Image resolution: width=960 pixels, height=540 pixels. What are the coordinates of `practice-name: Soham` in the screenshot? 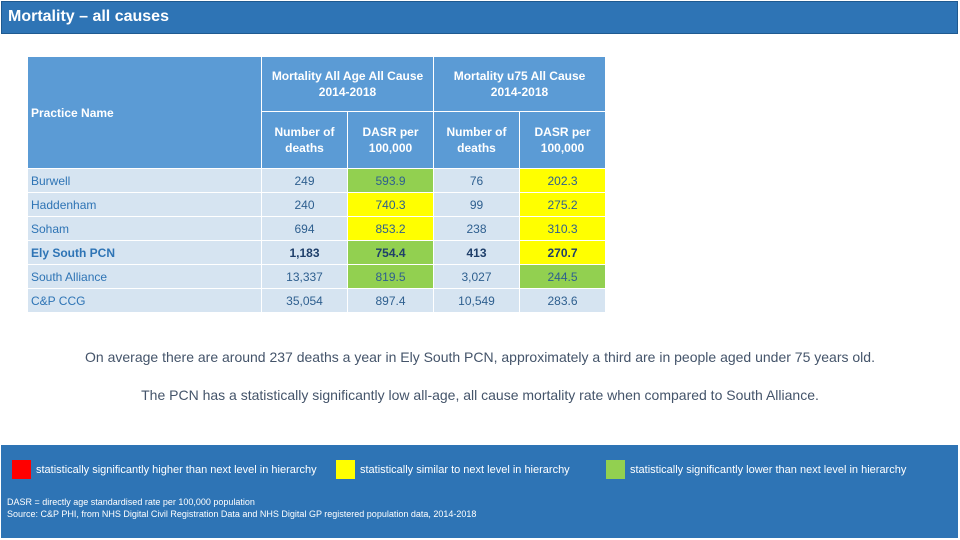 It's located at (144, 228).